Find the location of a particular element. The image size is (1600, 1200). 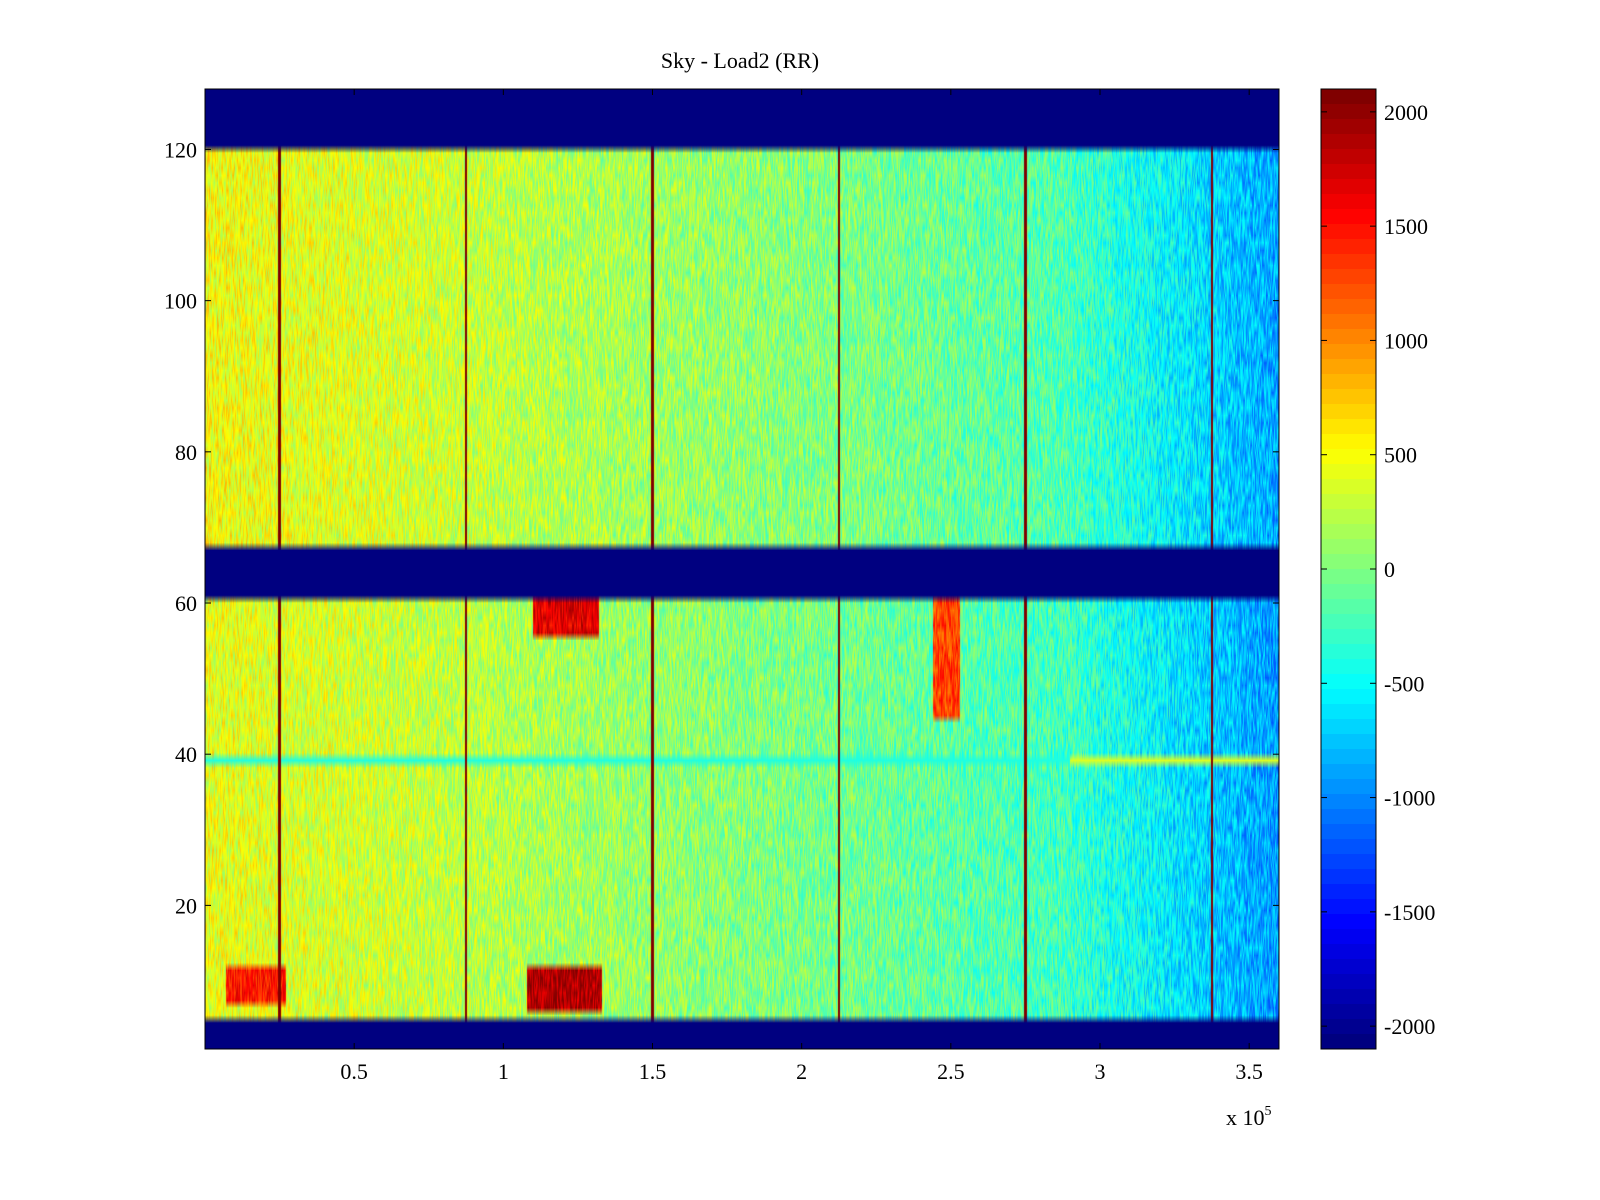

y-tick-label: 60 is located at coordinates (186, 603).